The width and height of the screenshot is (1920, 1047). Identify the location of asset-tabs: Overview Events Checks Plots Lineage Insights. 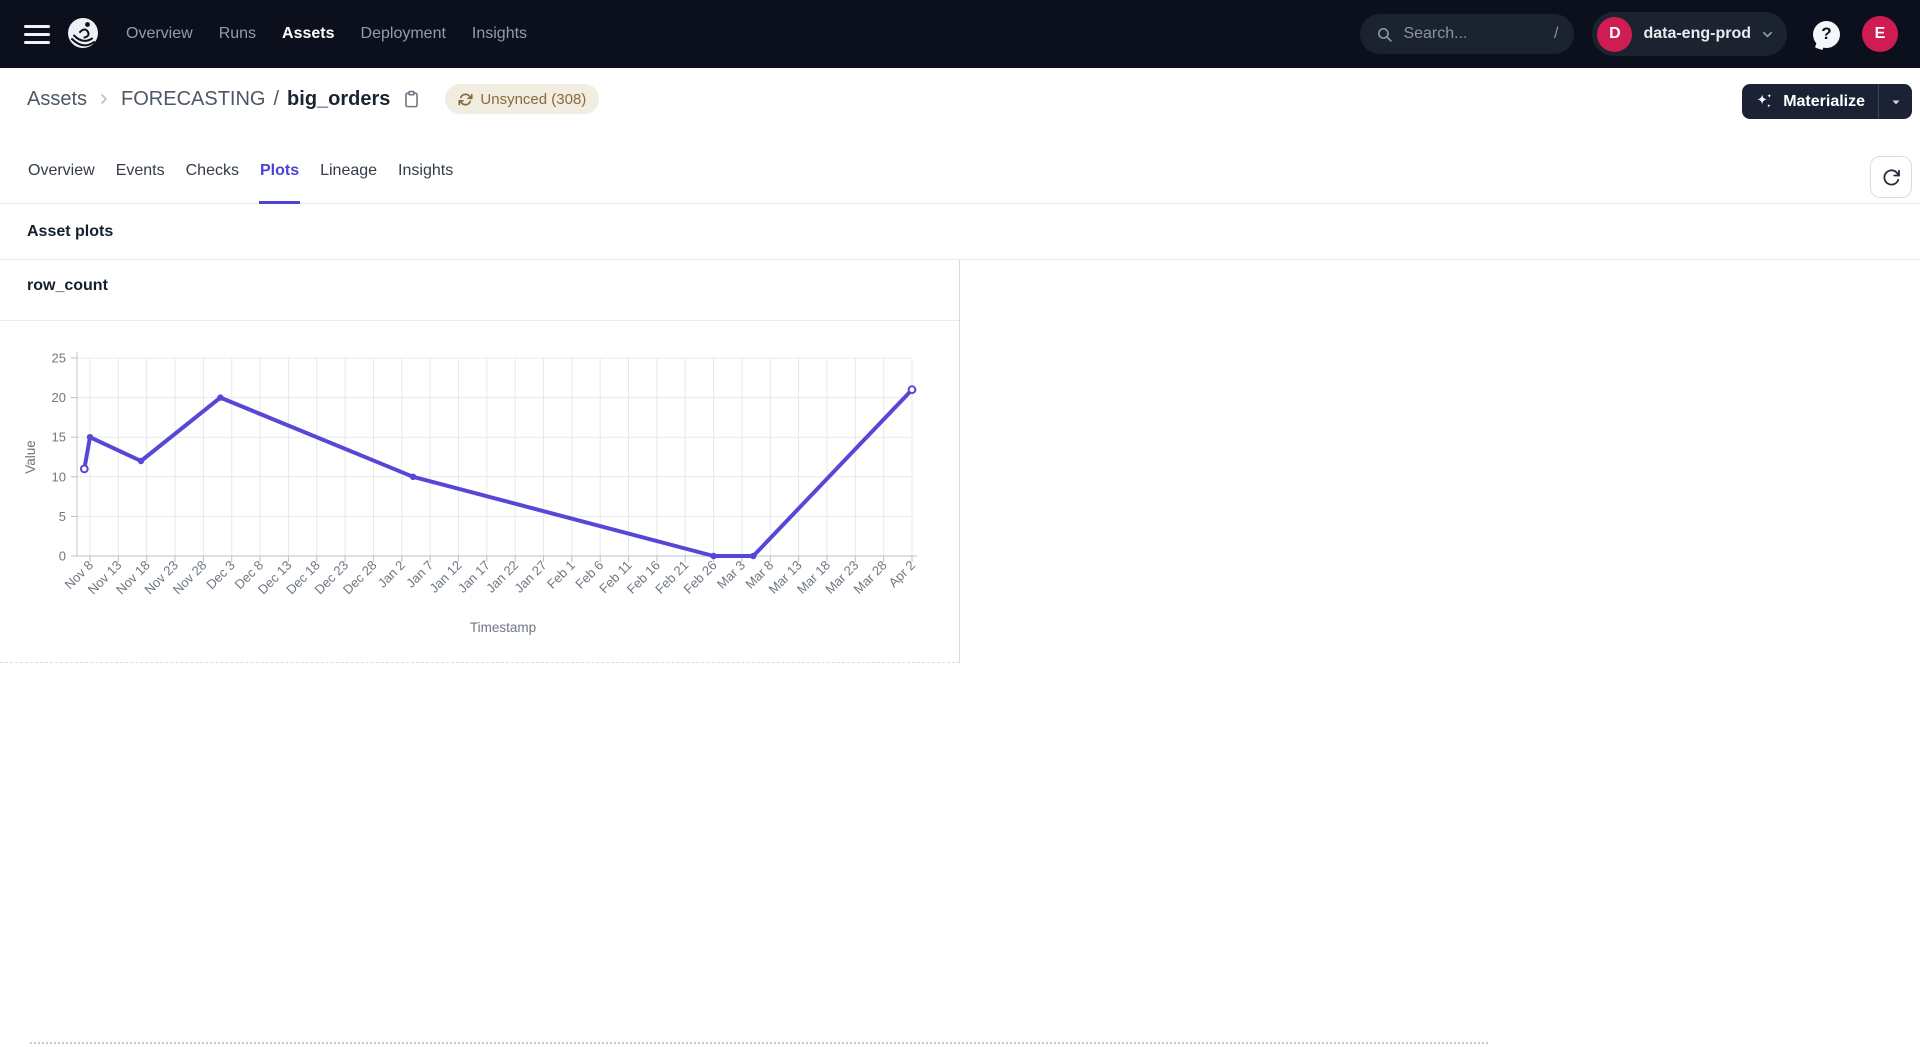
(960, 167).